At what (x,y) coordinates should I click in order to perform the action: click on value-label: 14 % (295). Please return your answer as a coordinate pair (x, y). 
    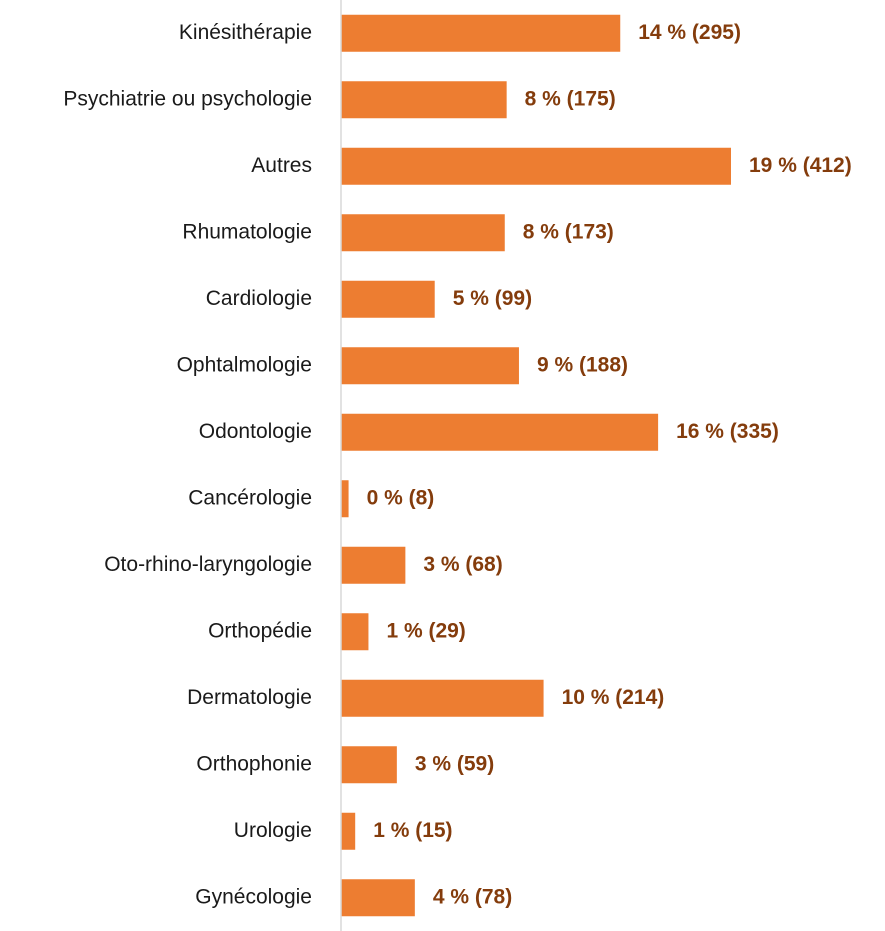
    Looking at the image, I should click on (689, 32).